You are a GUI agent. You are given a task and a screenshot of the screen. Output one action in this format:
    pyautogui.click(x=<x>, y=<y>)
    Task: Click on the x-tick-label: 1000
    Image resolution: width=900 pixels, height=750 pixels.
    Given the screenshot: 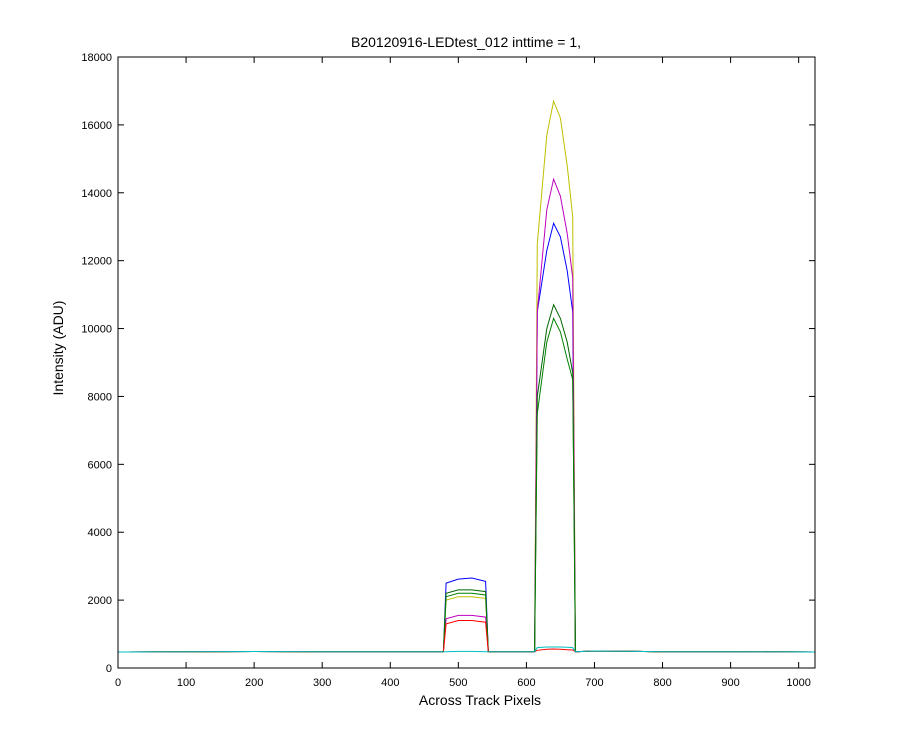 What is the action you would take?
    pyautogui.click(x=798, y=683)
    